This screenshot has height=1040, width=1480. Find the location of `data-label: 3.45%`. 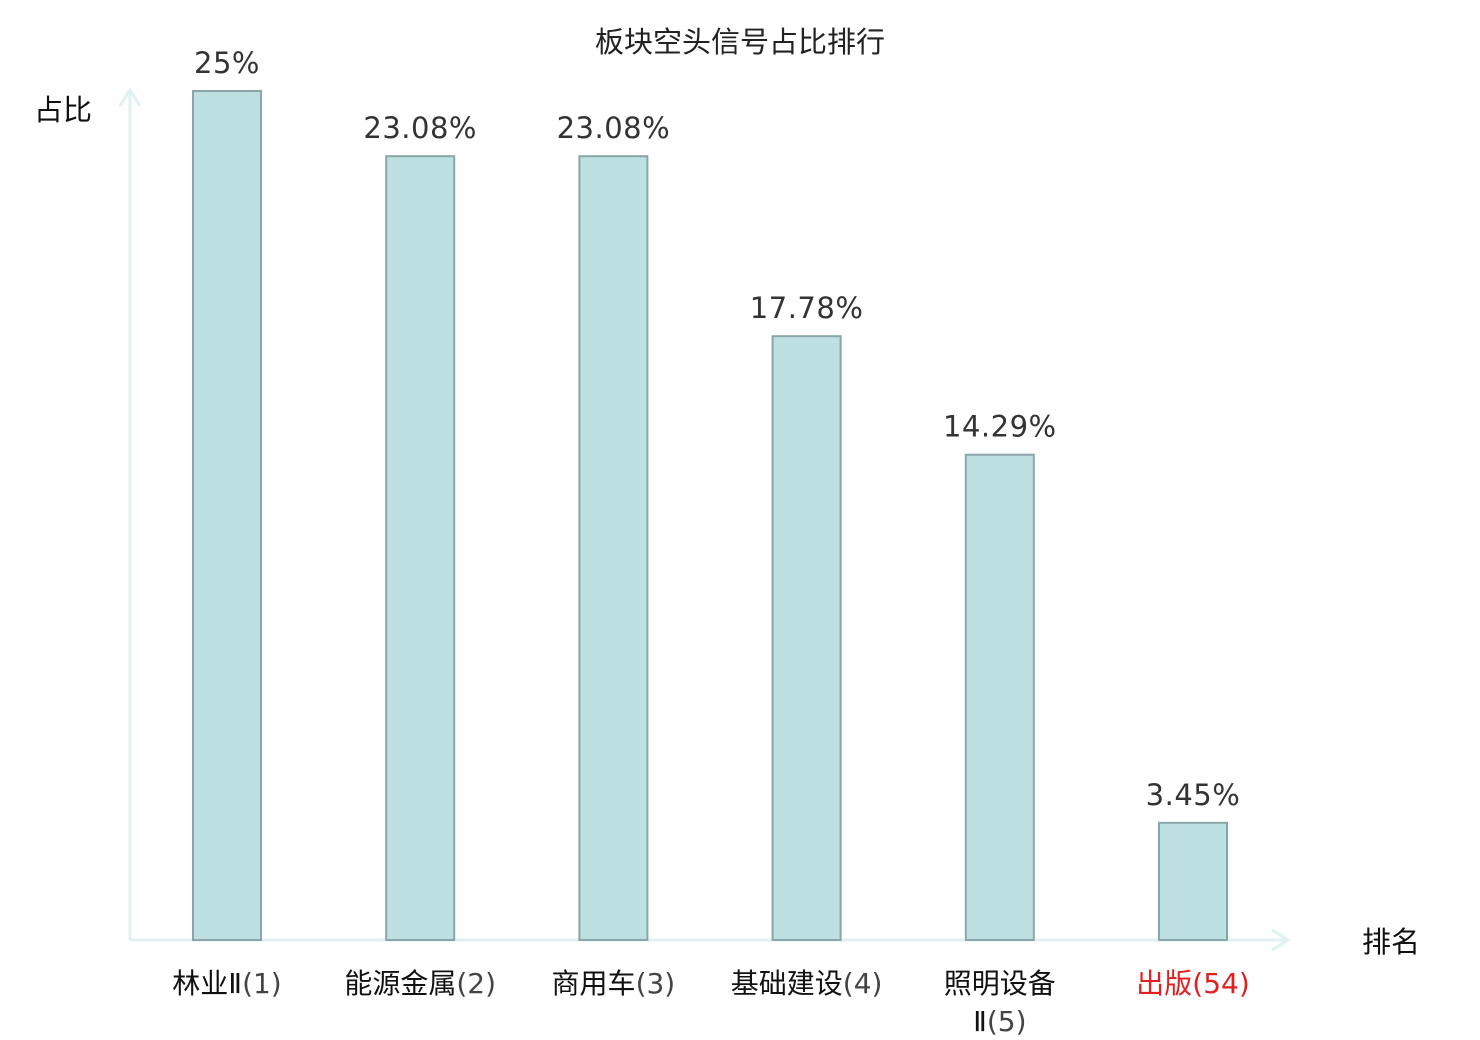

data-label: 3.45% is located at coordinates (1193, 795).